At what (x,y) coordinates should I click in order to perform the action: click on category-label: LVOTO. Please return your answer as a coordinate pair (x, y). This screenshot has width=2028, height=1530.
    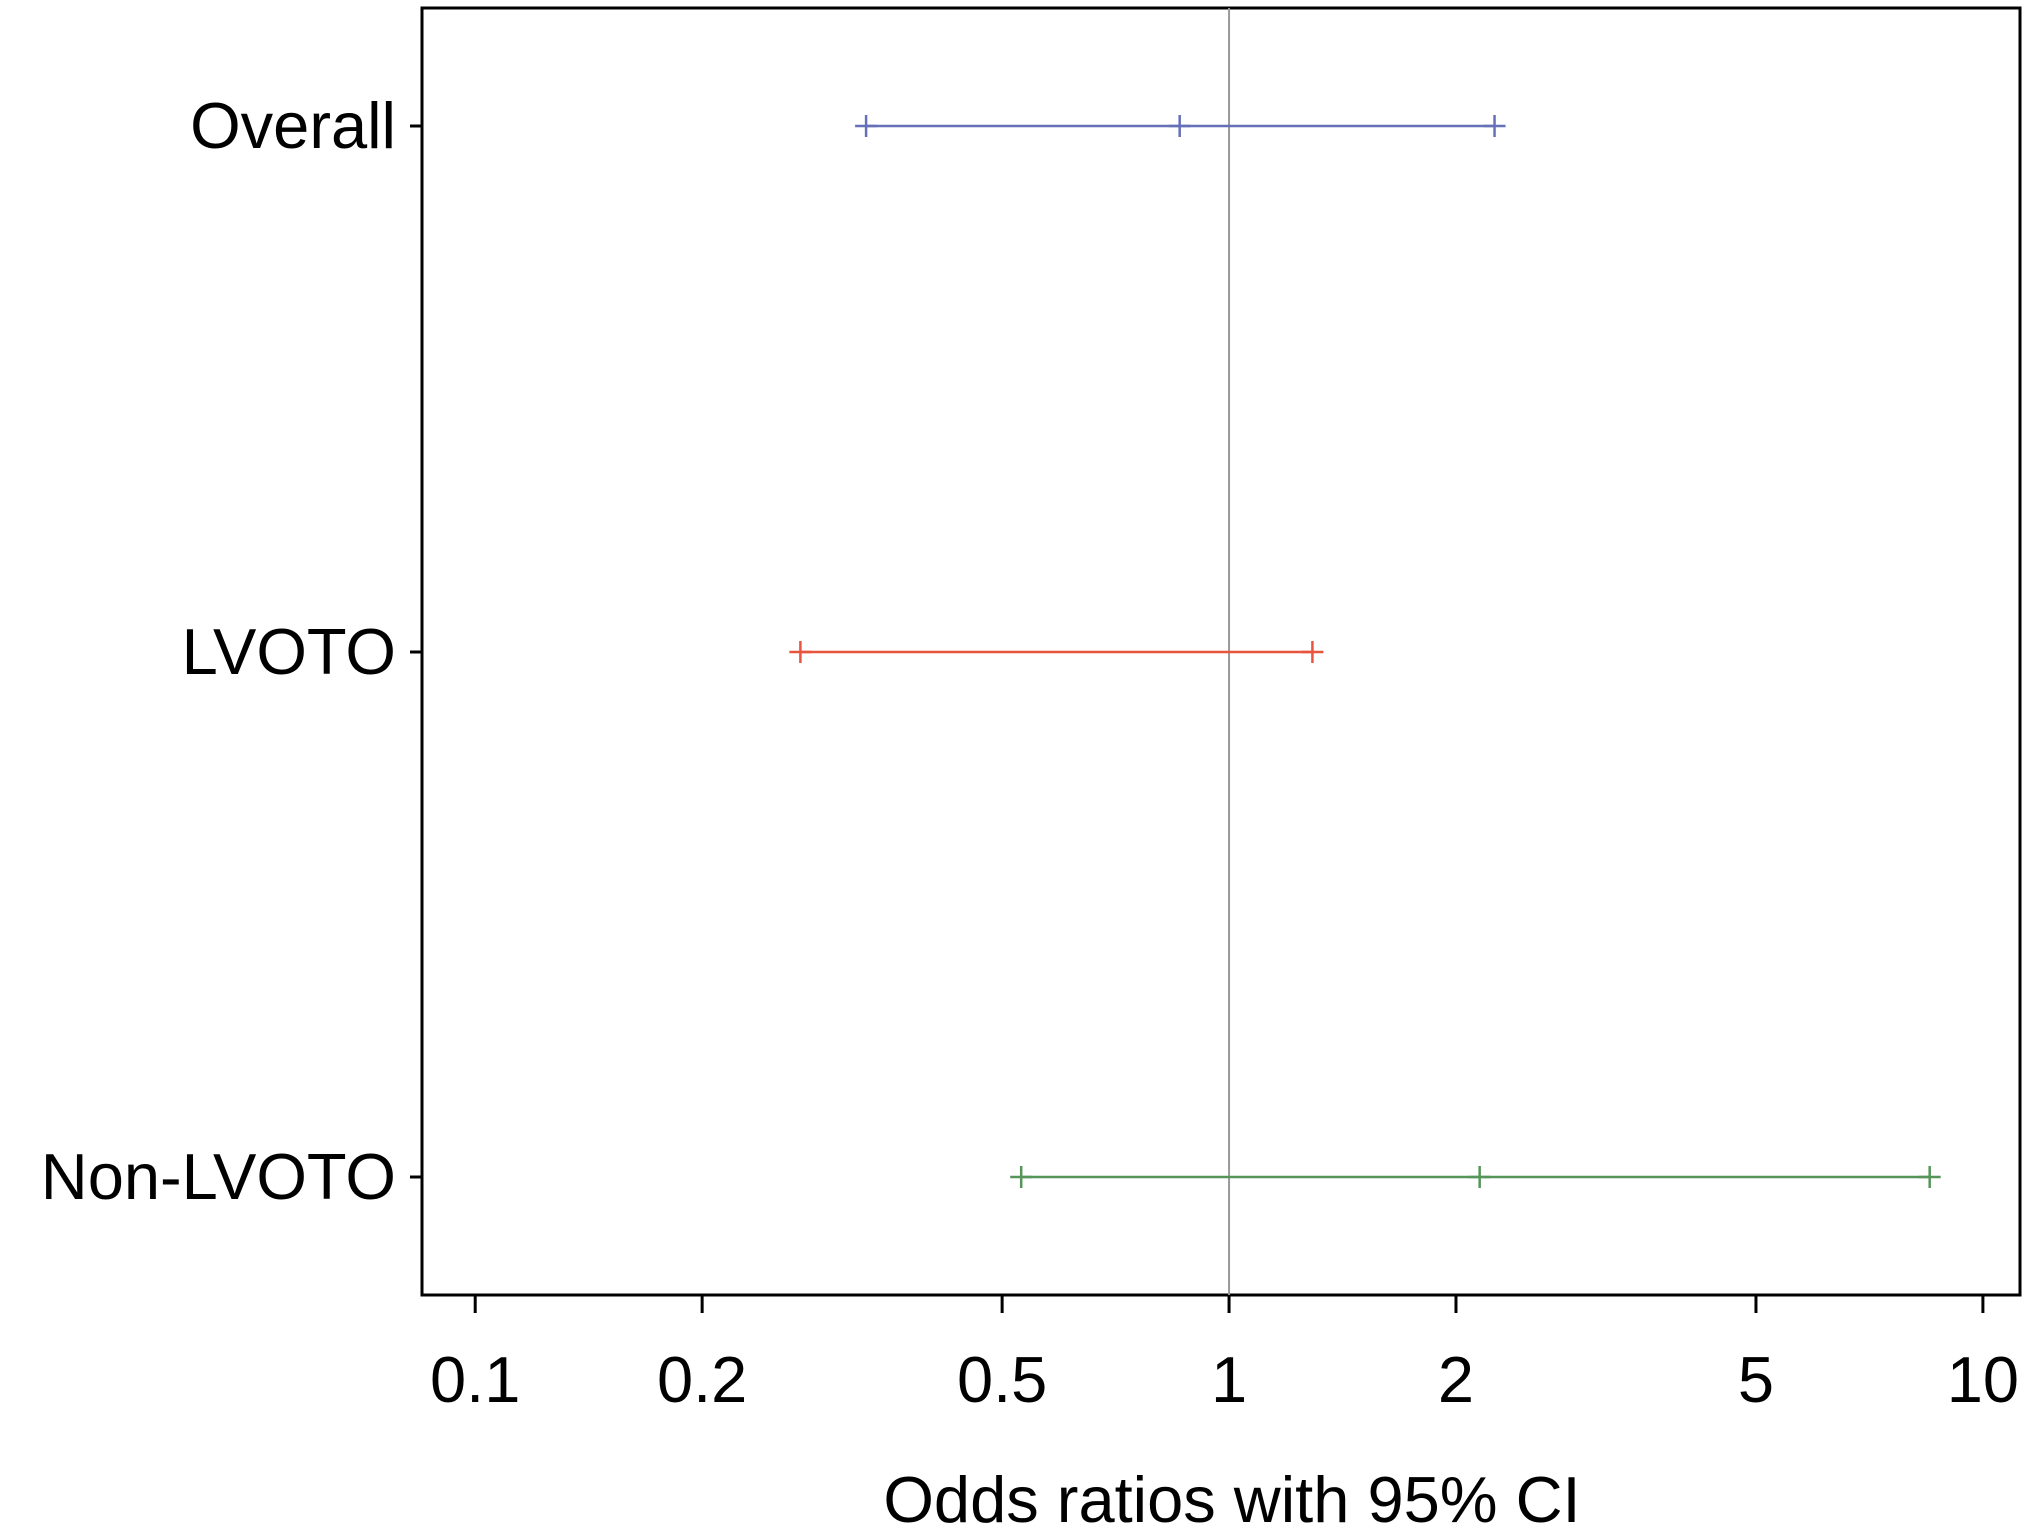
    Looking at the image, I should click on (289, 651).